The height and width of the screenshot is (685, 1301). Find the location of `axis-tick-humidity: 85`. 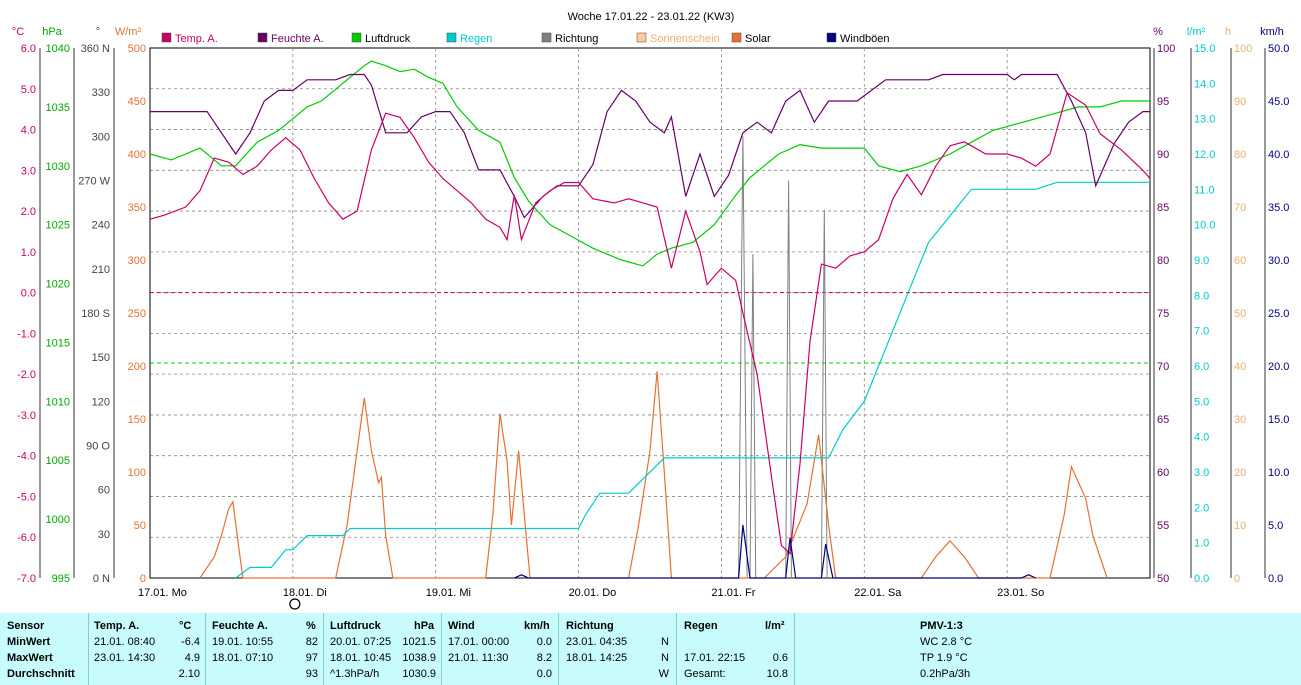

axis-tick-humidity: 85 is located at coordinates (1163, 208).